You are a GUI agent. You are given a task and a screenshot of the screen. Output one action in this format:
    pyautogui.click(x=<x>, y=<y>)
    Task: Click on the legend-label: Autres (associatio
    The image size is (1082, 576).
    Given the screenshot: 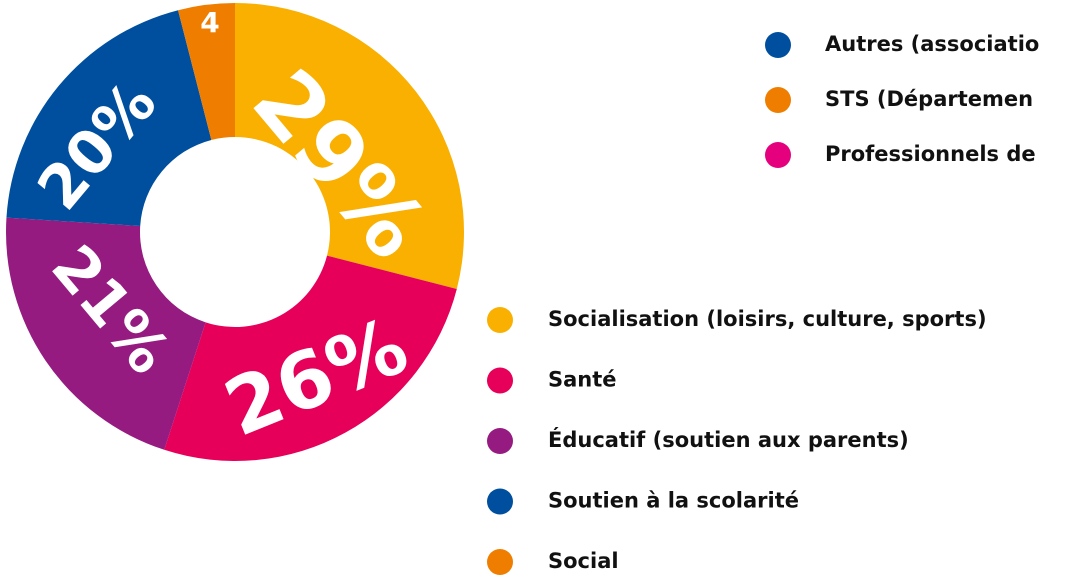 What is the action you would take?
    pyautogui.click(x=932, y=44)
    